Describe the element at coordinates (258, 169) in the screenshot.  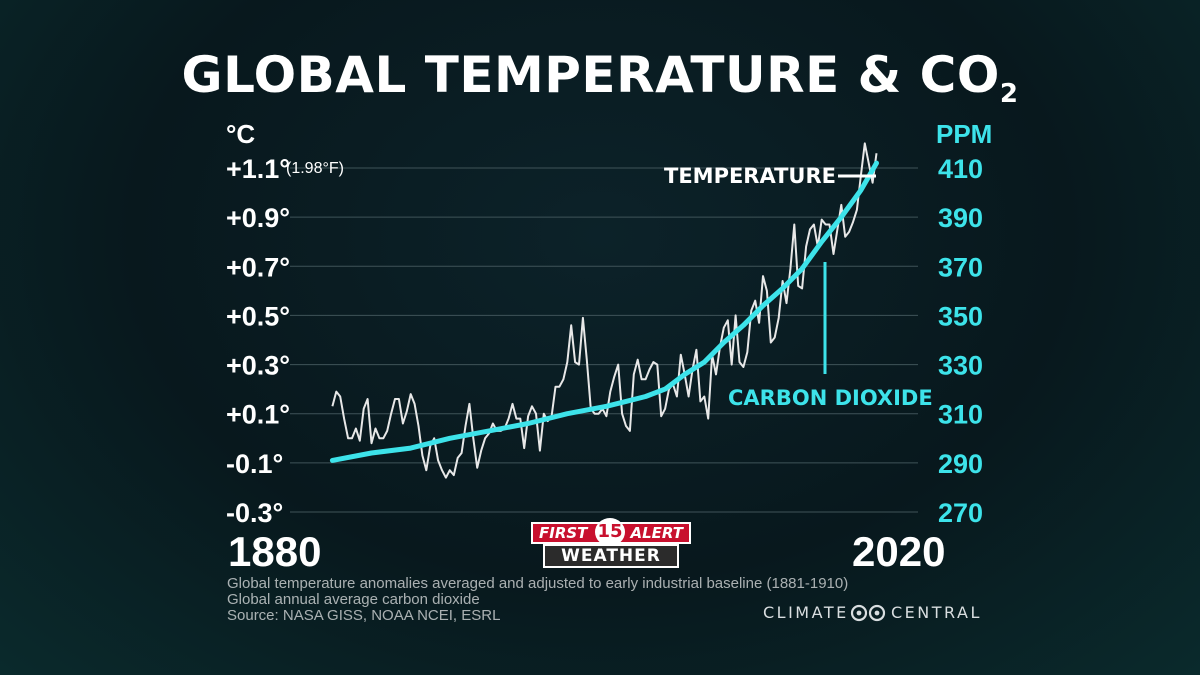
I see `y-left-tick-label: +1.1°` at that location.